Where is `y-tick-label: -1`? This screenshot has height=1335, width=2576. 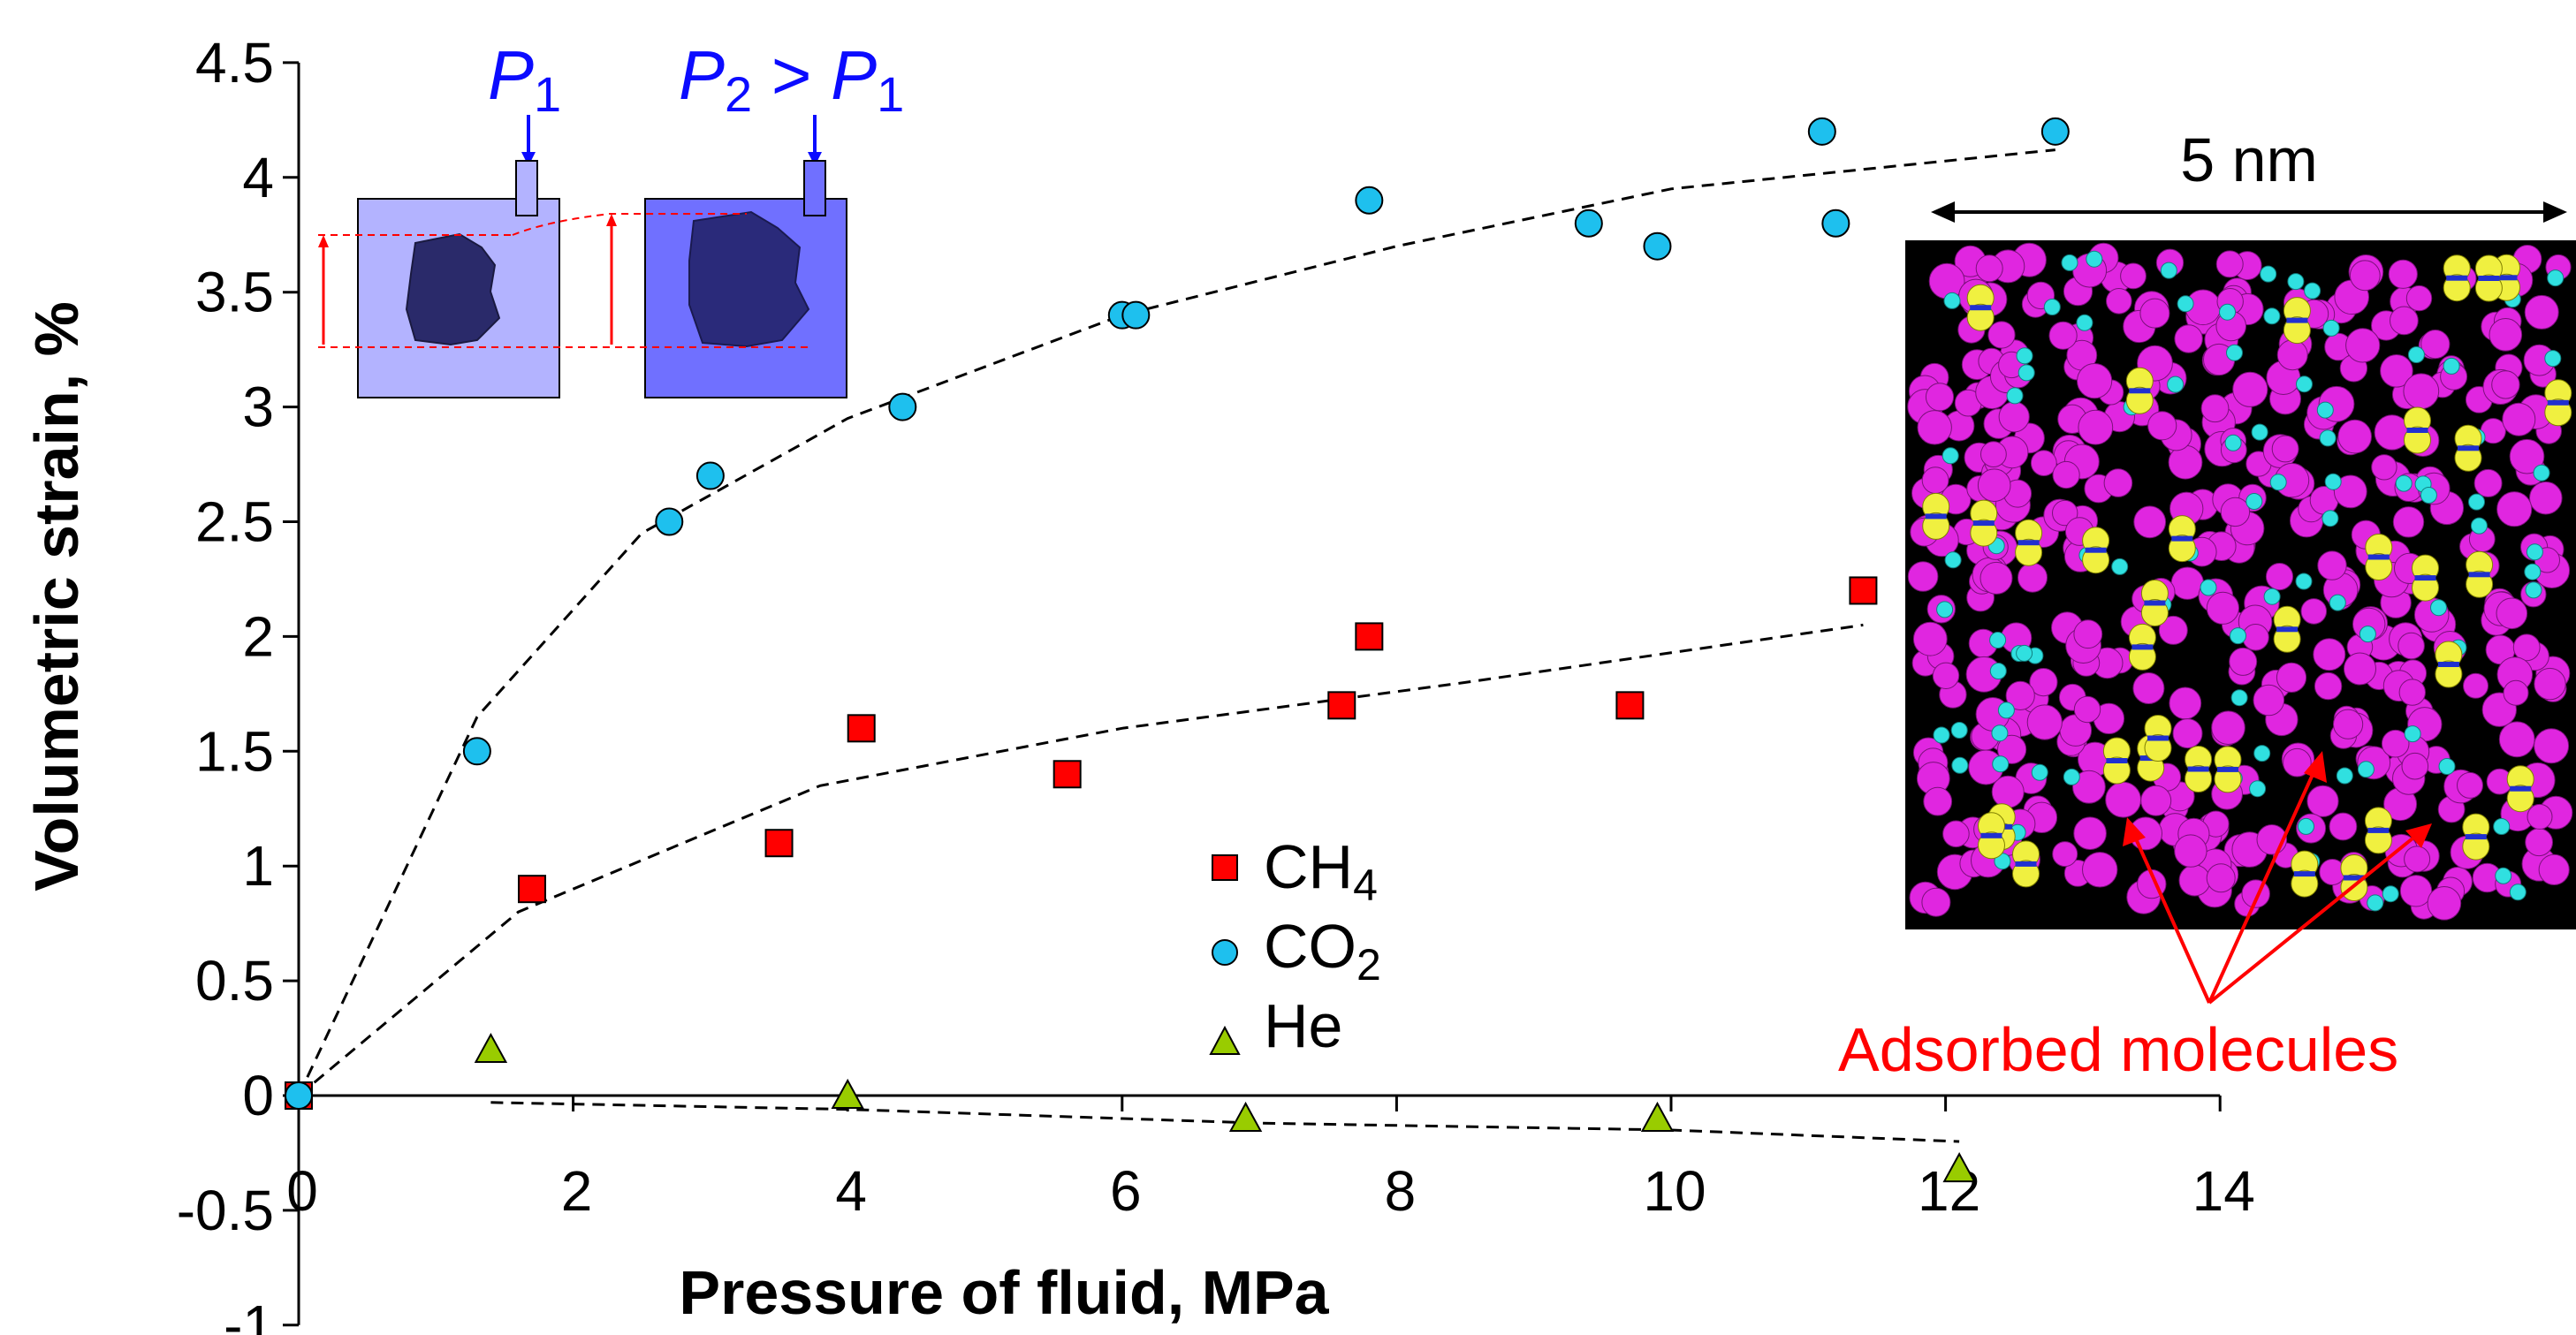 y-tick-label: -1 is located at coordinates (249, 1314).